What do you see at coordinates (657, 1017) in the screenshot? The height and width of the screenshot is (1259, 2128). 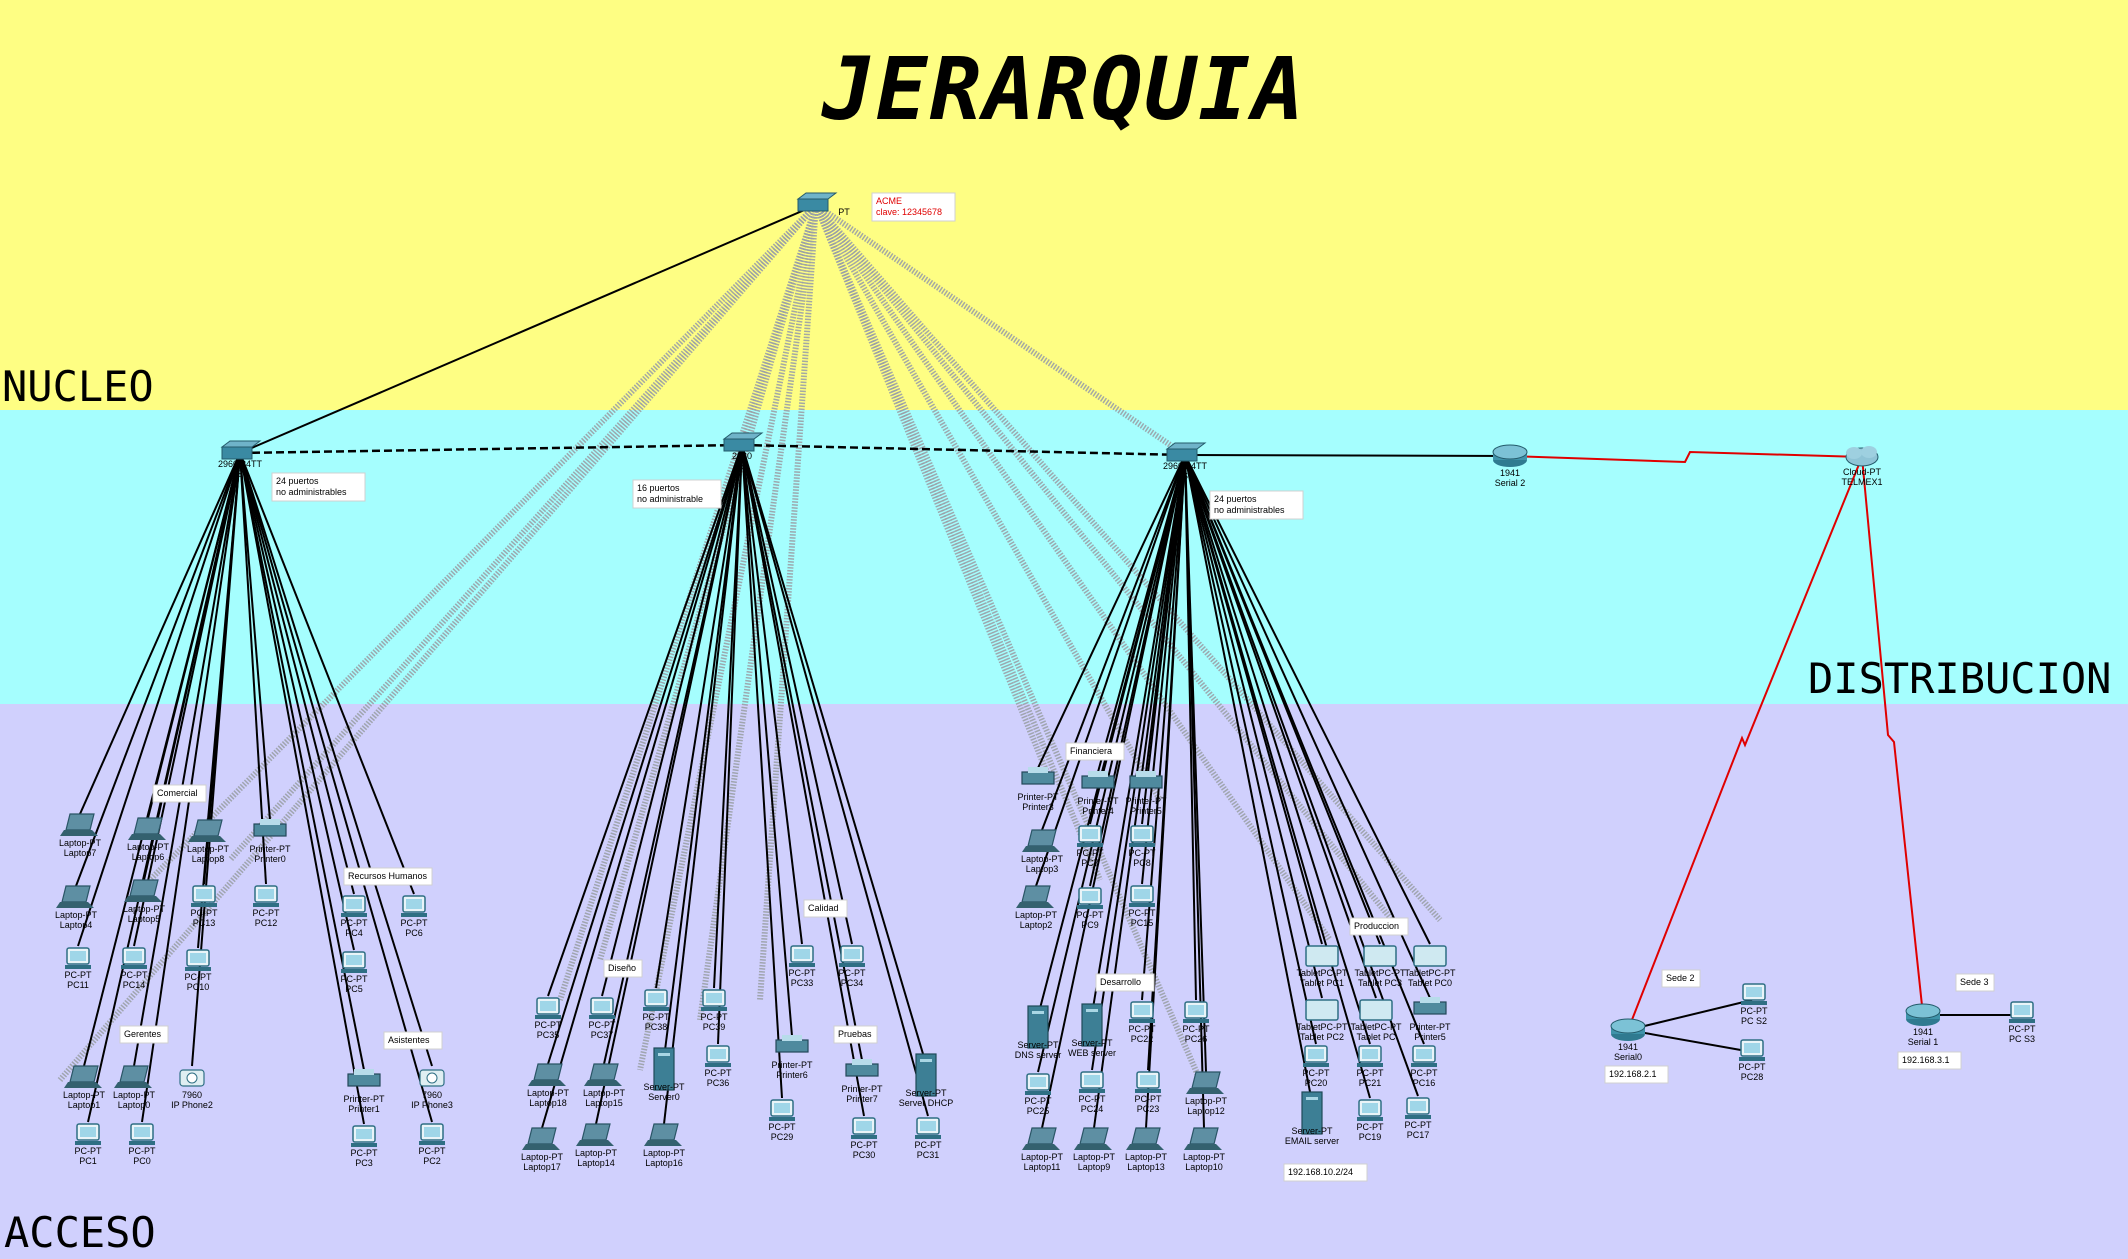 I see `center-device-4-model: PC-PT` at bounding box center [657, 1017].